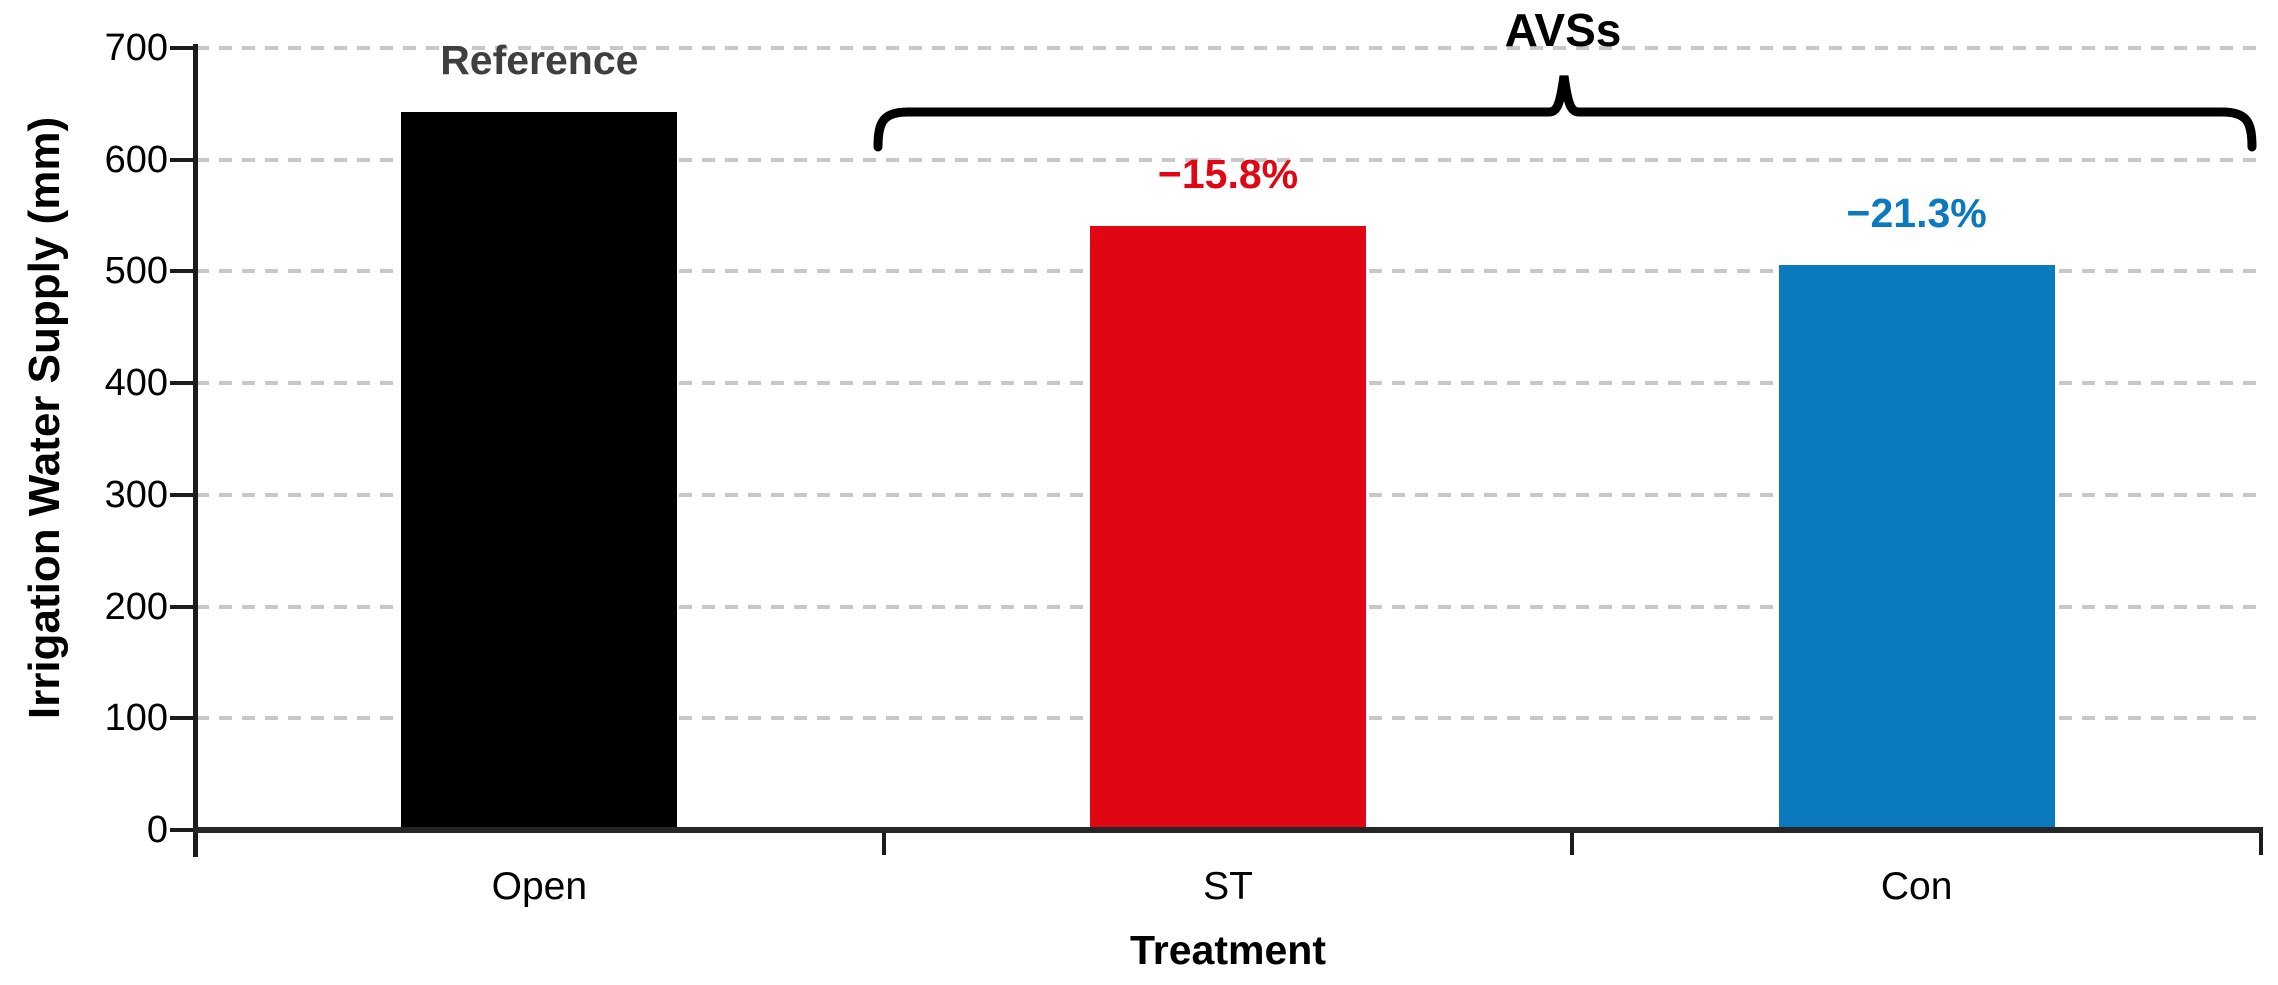 This screenshot has width=2278, height=985. Describe the element at coordinates (136, 494) in the screenshot. I see `y-tick-label-300: 300` at that location.